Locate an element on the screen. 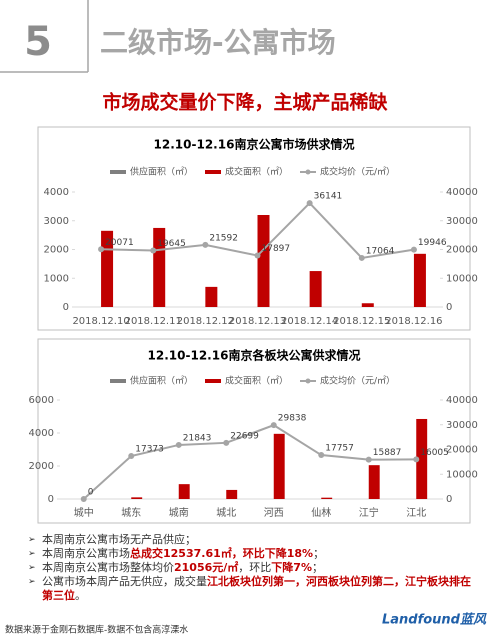 Image resolution: width=491 pixels, height=640 pixels. y2-tick-label: 20000 is located at coordinates (462, 450).